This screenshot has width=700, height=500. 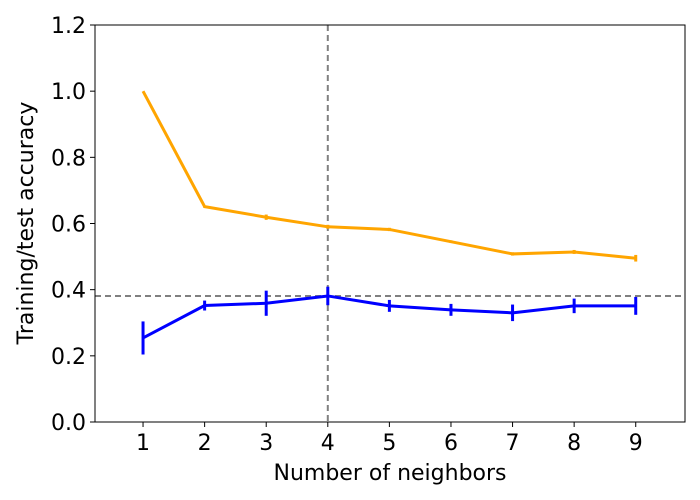 What do you see at coordinates (26, 224) in the screenshot?
I see `y-axis-label: Training/test accuracy` at bounding box center [26, 224].